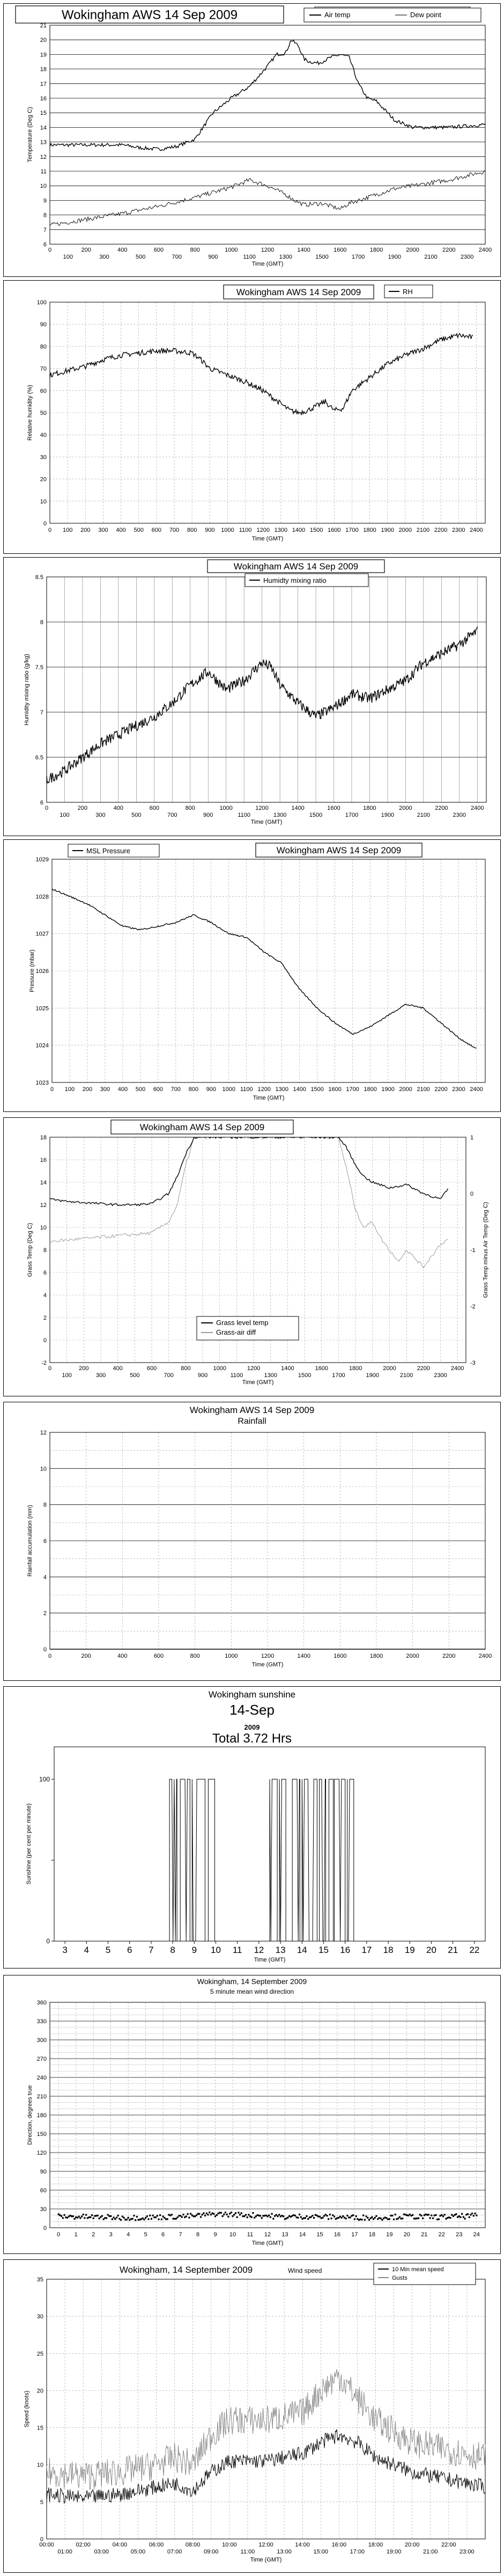  Describe the element at coordinates (231, 1656) in the screenshot. I see `x-tick-label: 1000` at that location.